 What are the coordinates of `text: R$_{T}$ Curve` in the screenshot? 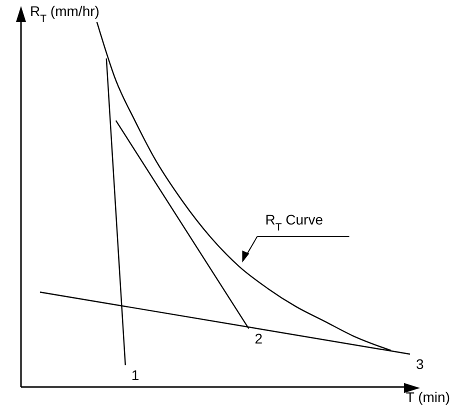 It's located at (294, 223).